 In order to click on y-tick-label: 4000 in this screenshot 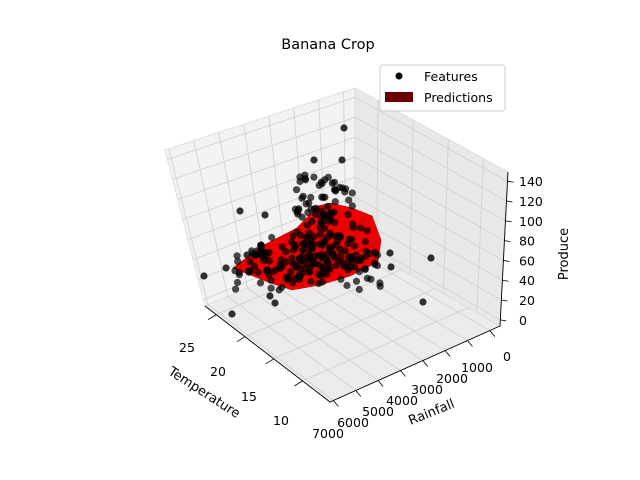, I will do `click(402, 400)`.